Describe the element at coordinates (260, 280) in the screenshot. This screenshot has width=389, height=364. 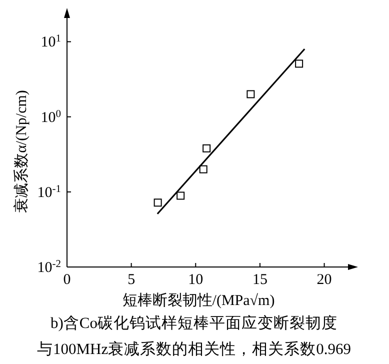
I see `x-tick-label: 15` at that location.